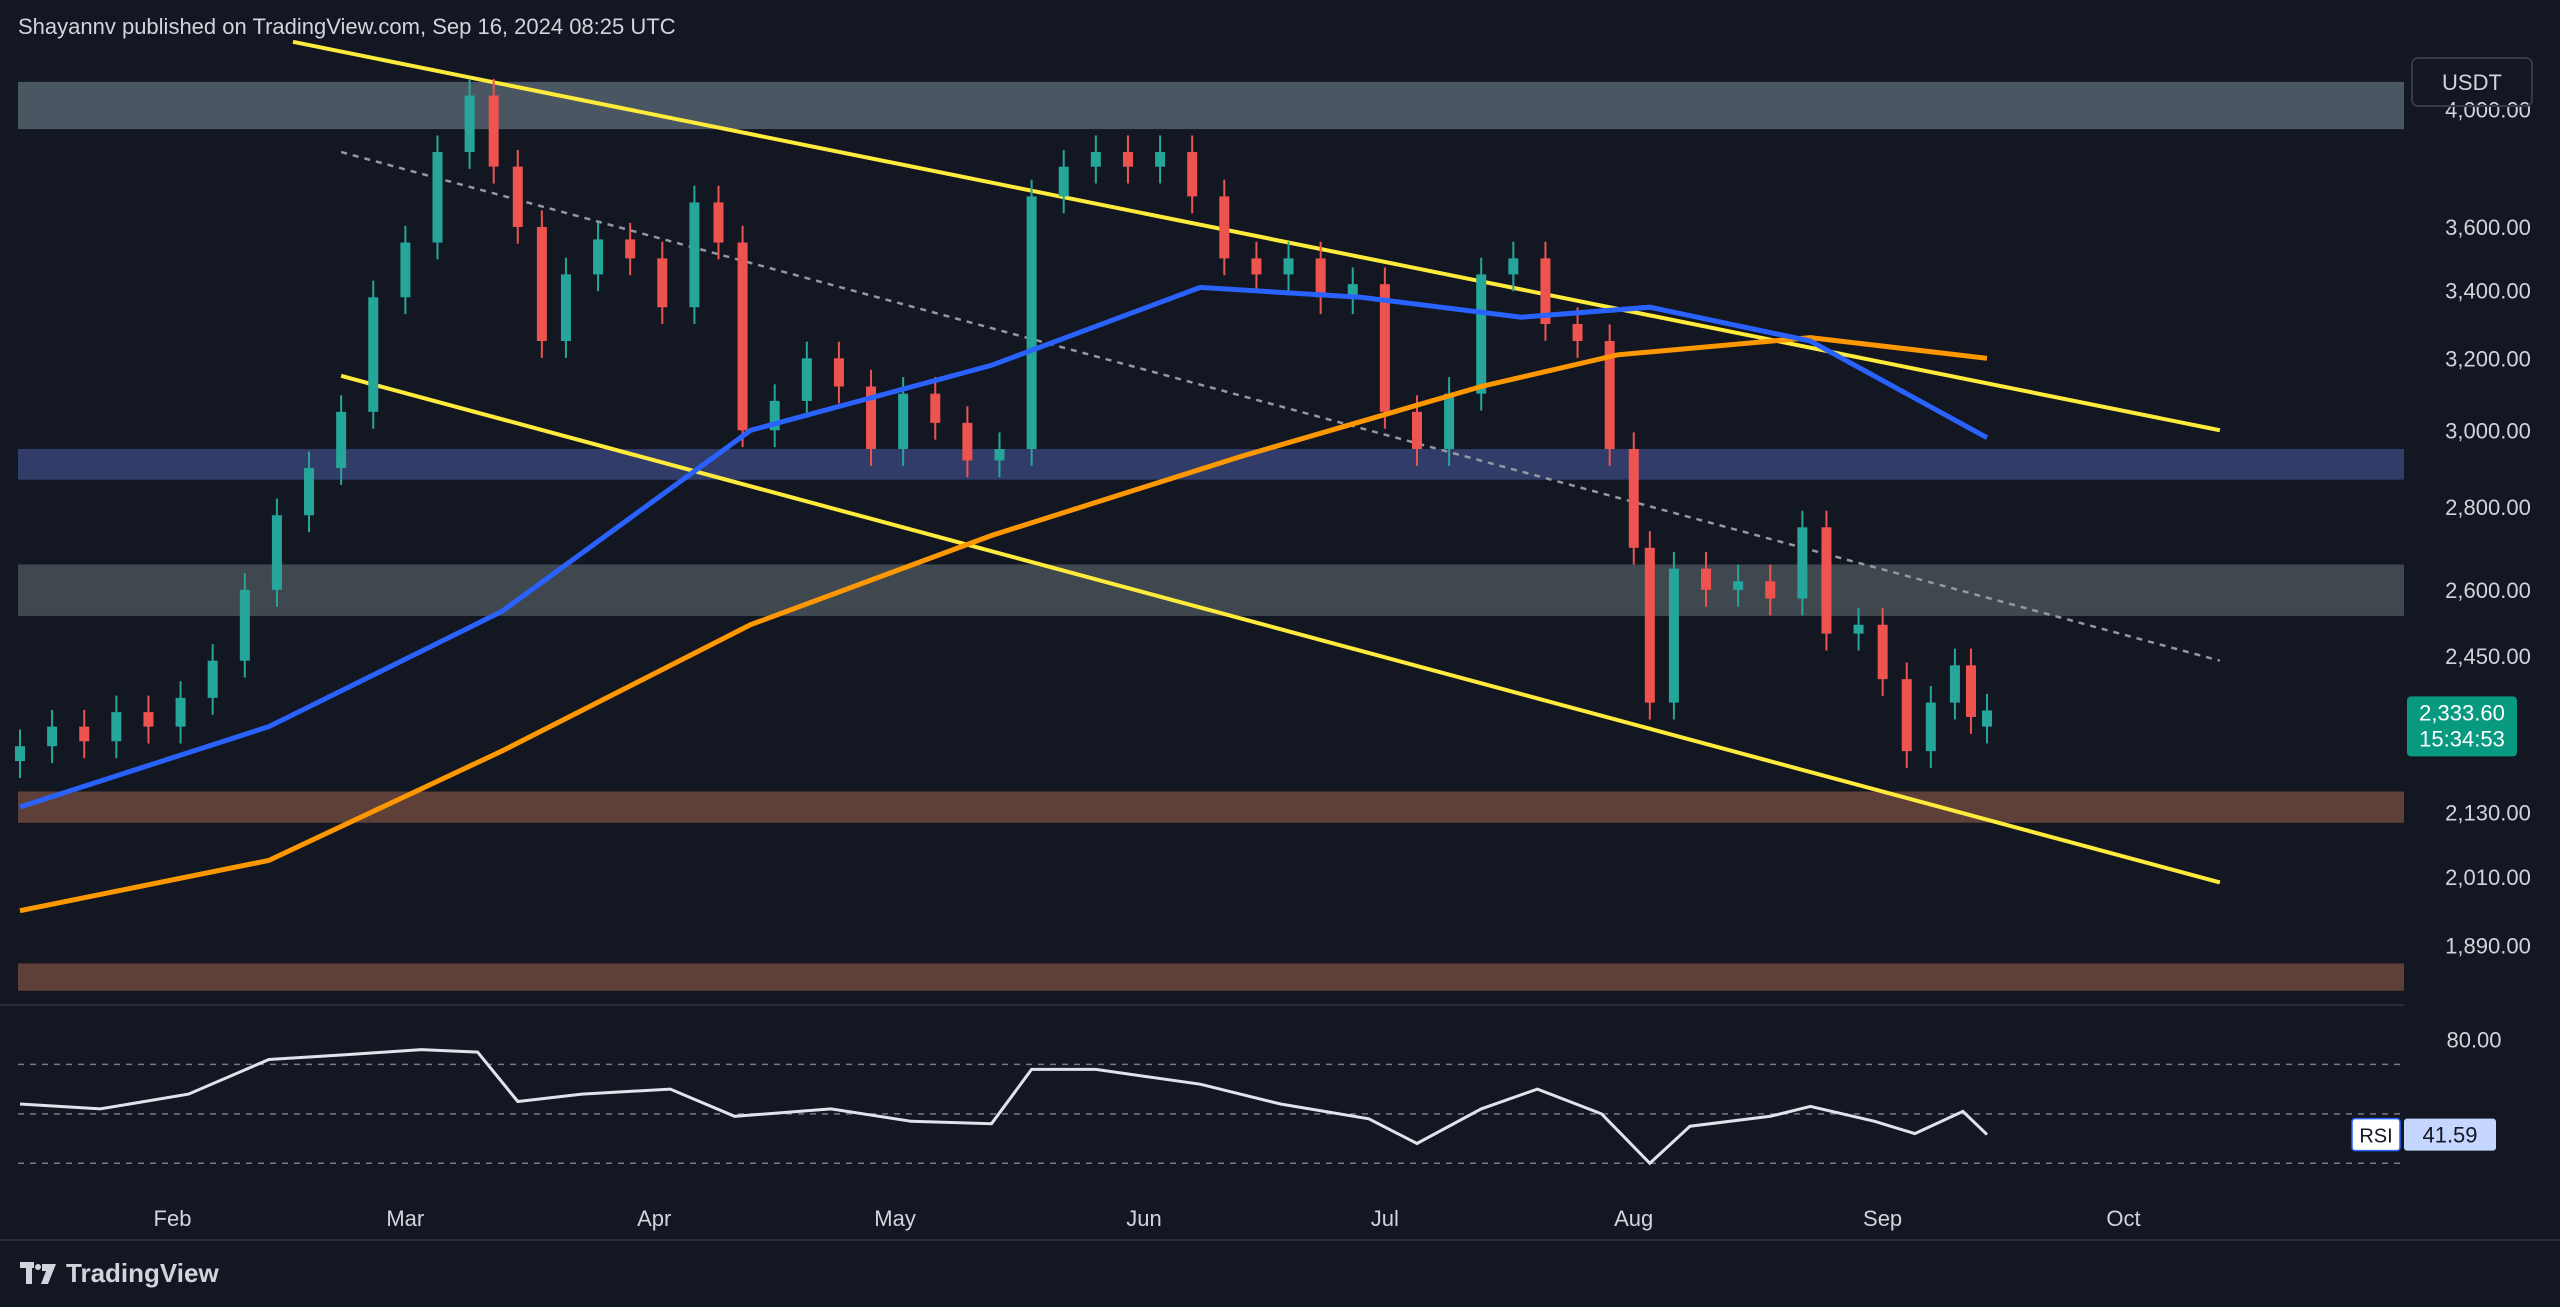 The image size is (2560, 1307). I want to click on price-tick-label: 3,200.00, so click(2488, 358).